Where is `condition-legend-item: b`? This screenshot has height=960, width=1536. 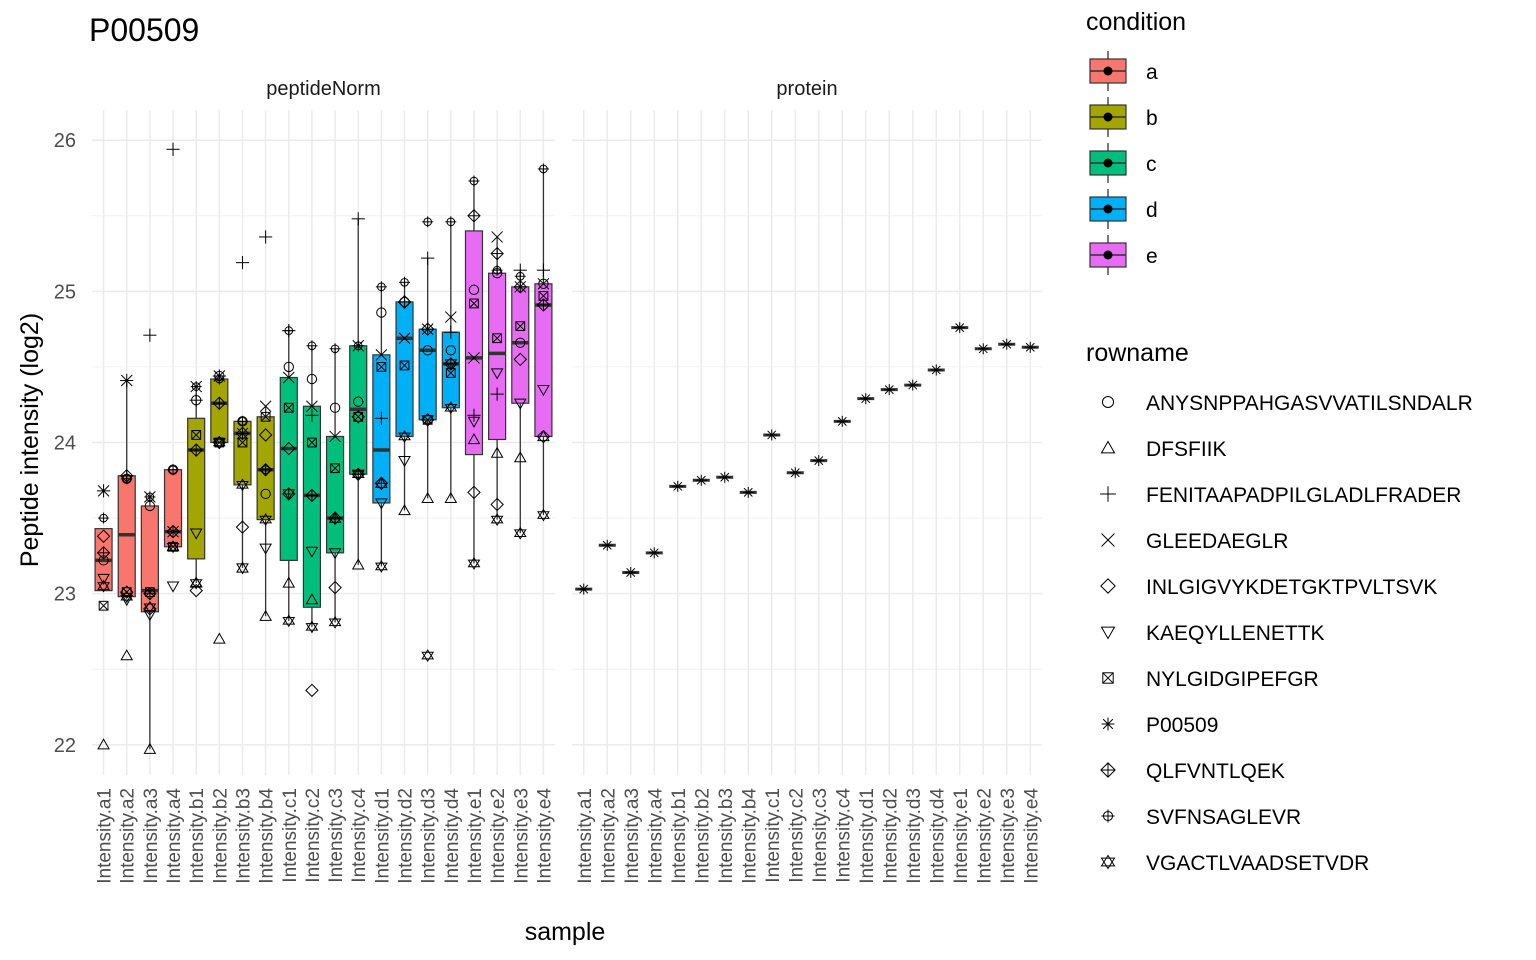 condition-legend-item: b is located at coordinates (1123, 117).